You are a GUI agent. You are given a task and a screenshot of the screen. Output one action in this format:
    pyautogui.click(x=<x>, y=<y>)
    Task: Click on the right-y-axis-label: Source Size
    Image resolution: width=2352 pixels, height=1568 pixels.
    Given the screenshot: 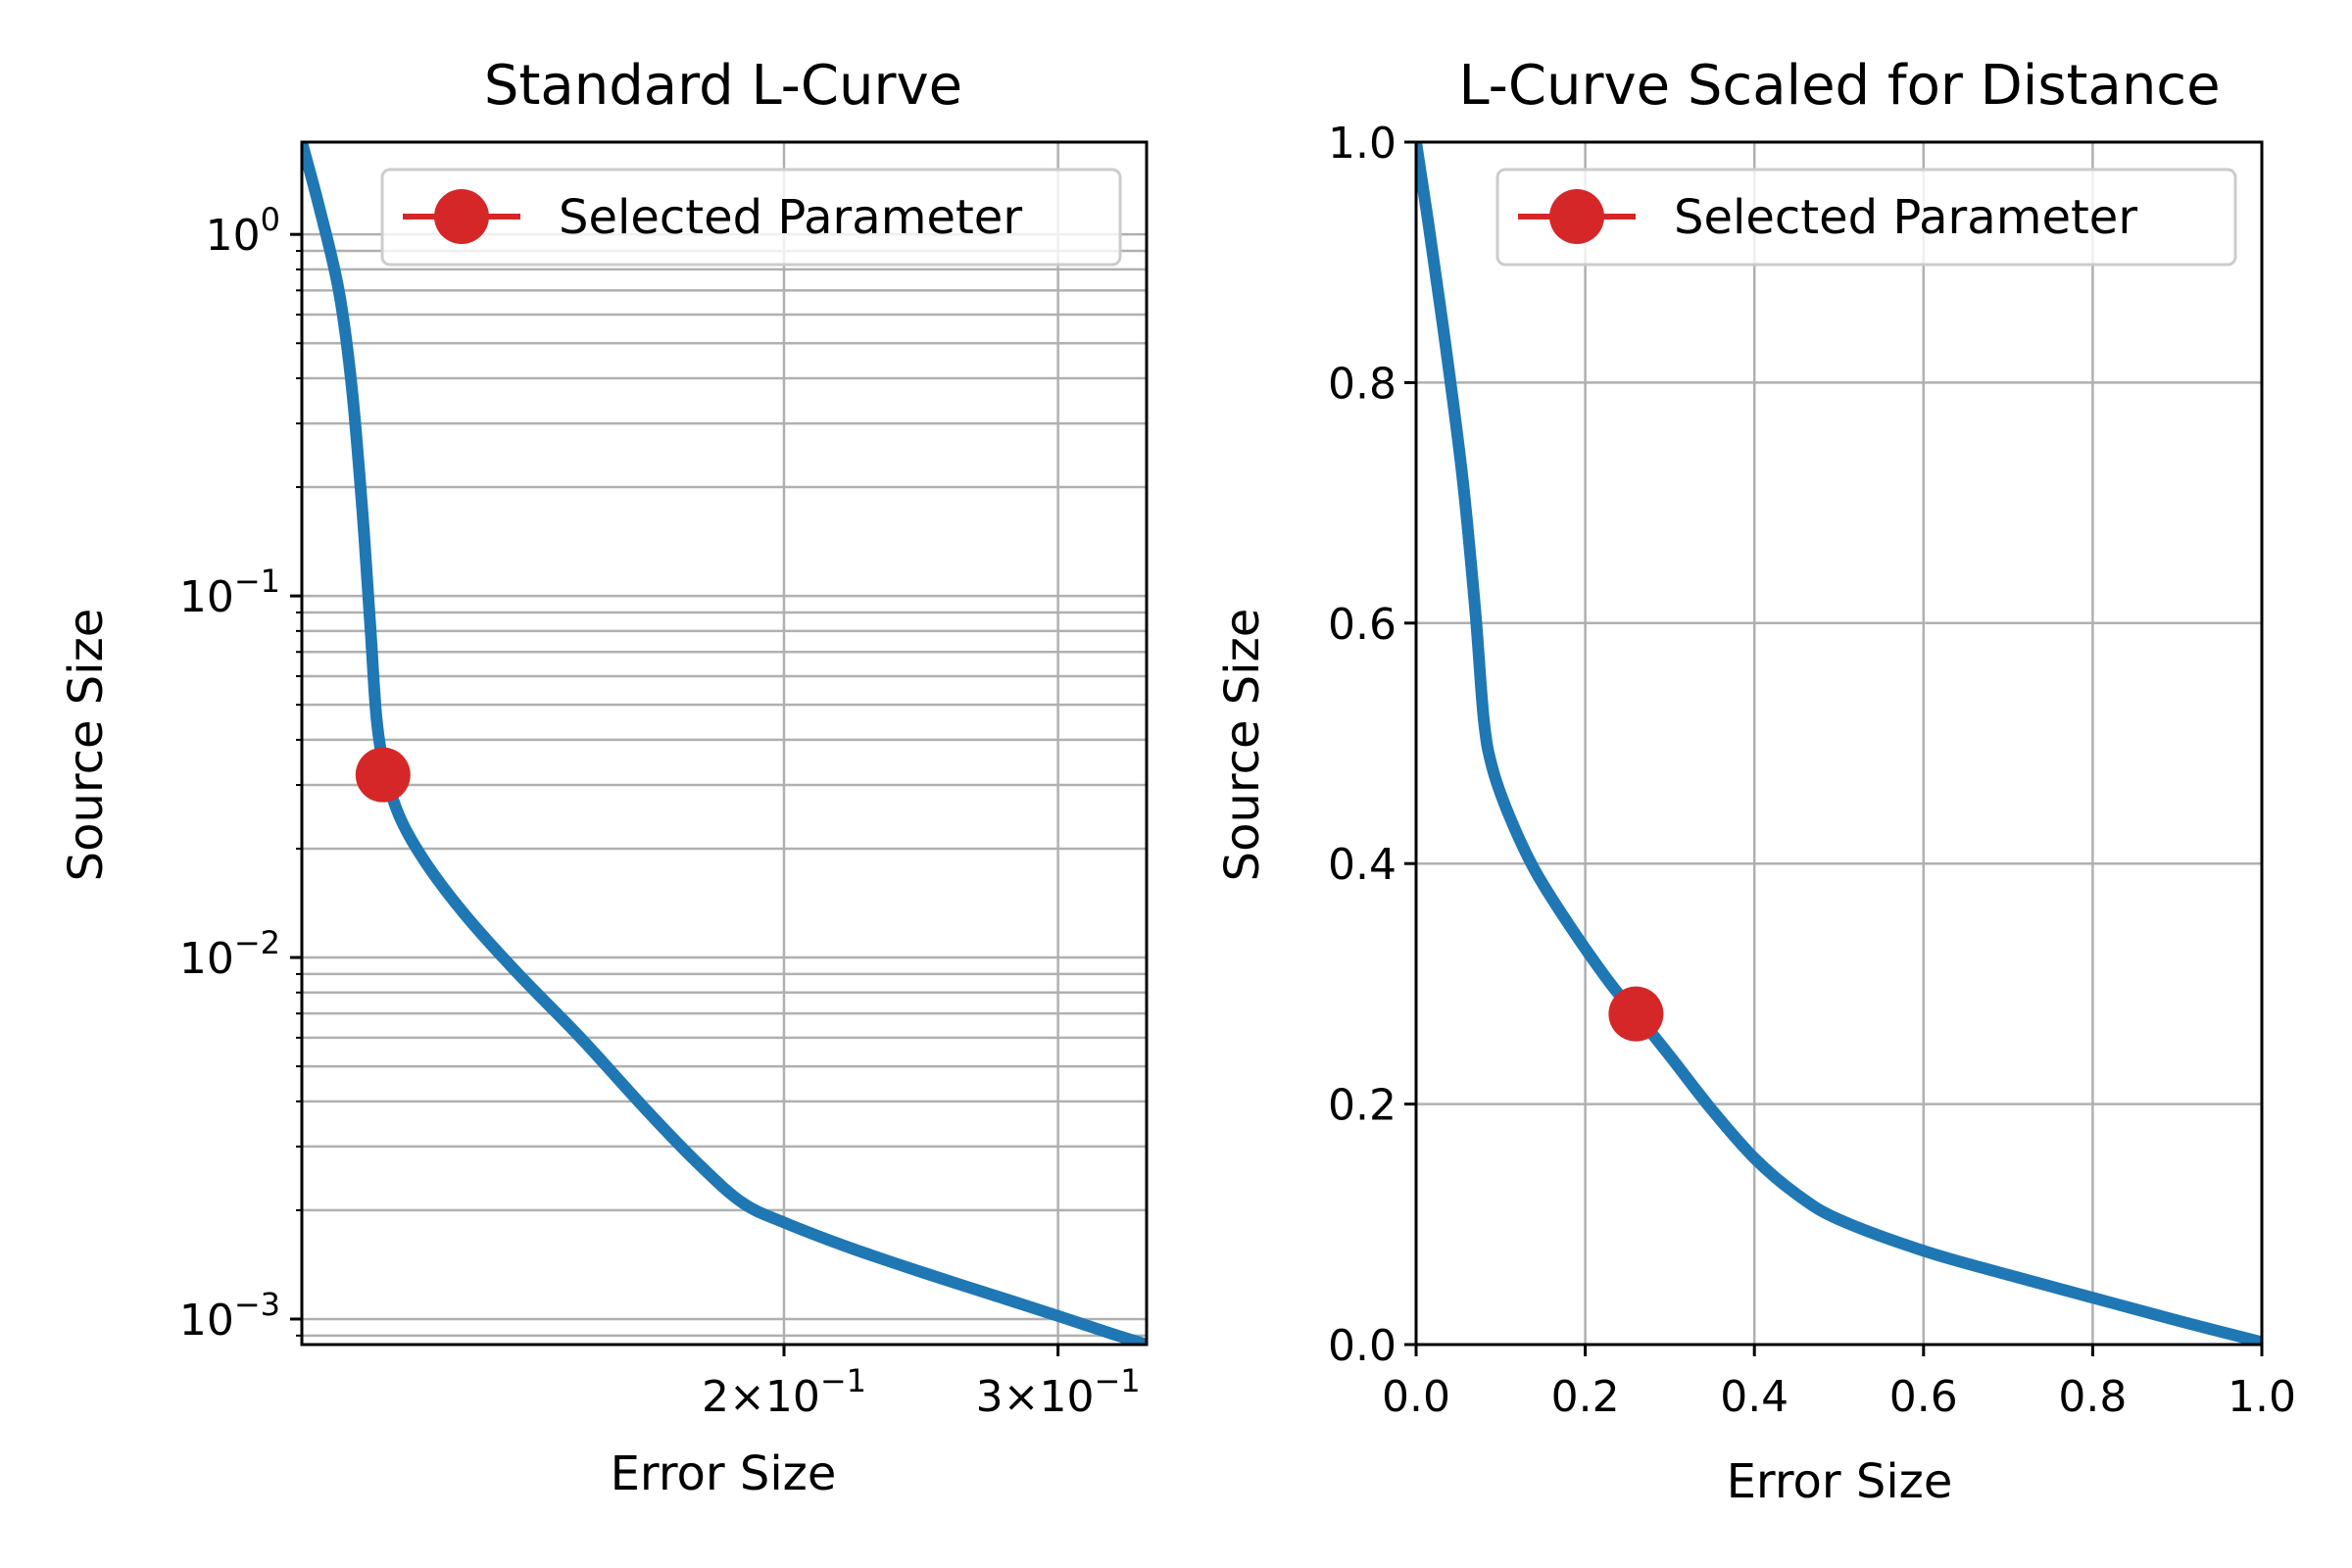 What is the action you would take?
    pyautogui.click(x=1242, y=745)
    